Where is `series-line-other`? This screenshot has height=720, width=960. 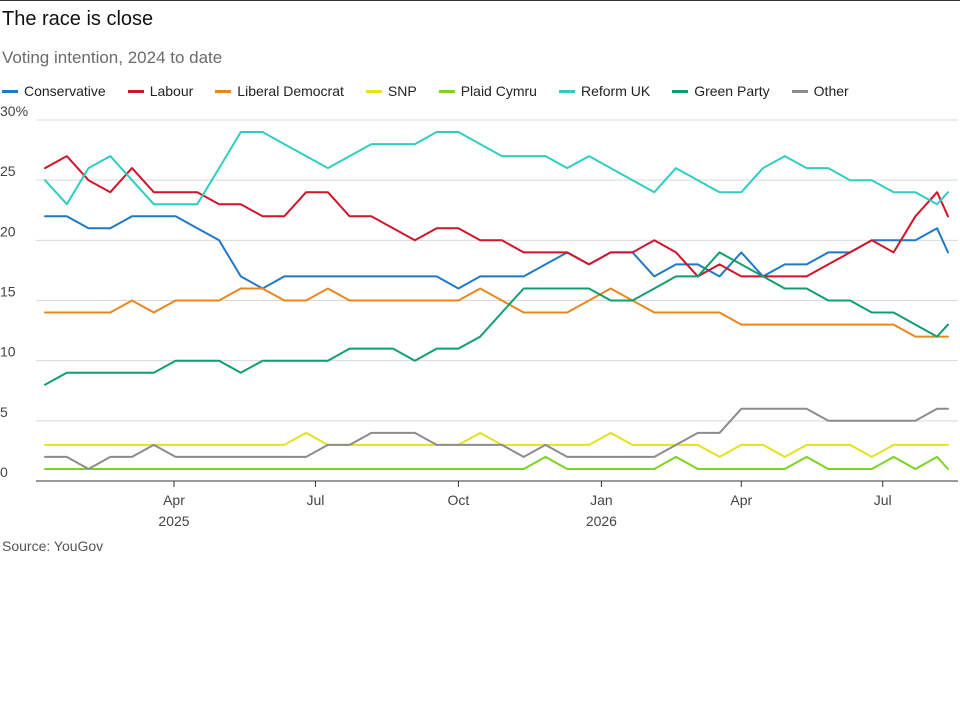
series-line-other is located at coordinates (496, 438).